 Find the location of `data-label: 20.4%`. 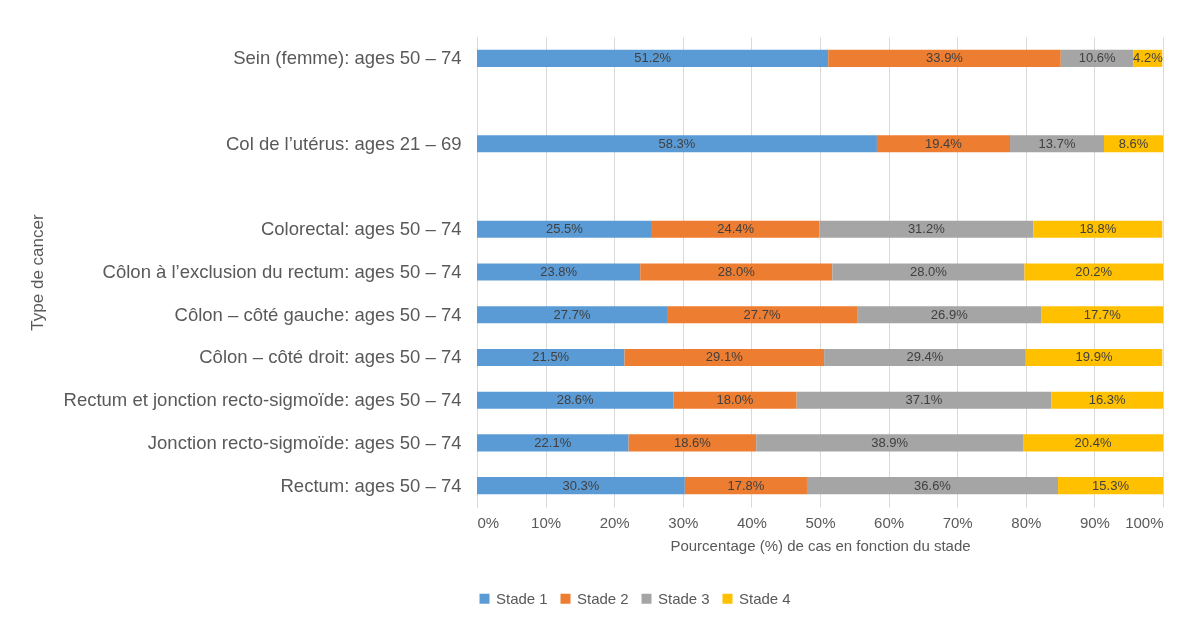

data-label: 20.4% is located at coordinates (1093, 442).